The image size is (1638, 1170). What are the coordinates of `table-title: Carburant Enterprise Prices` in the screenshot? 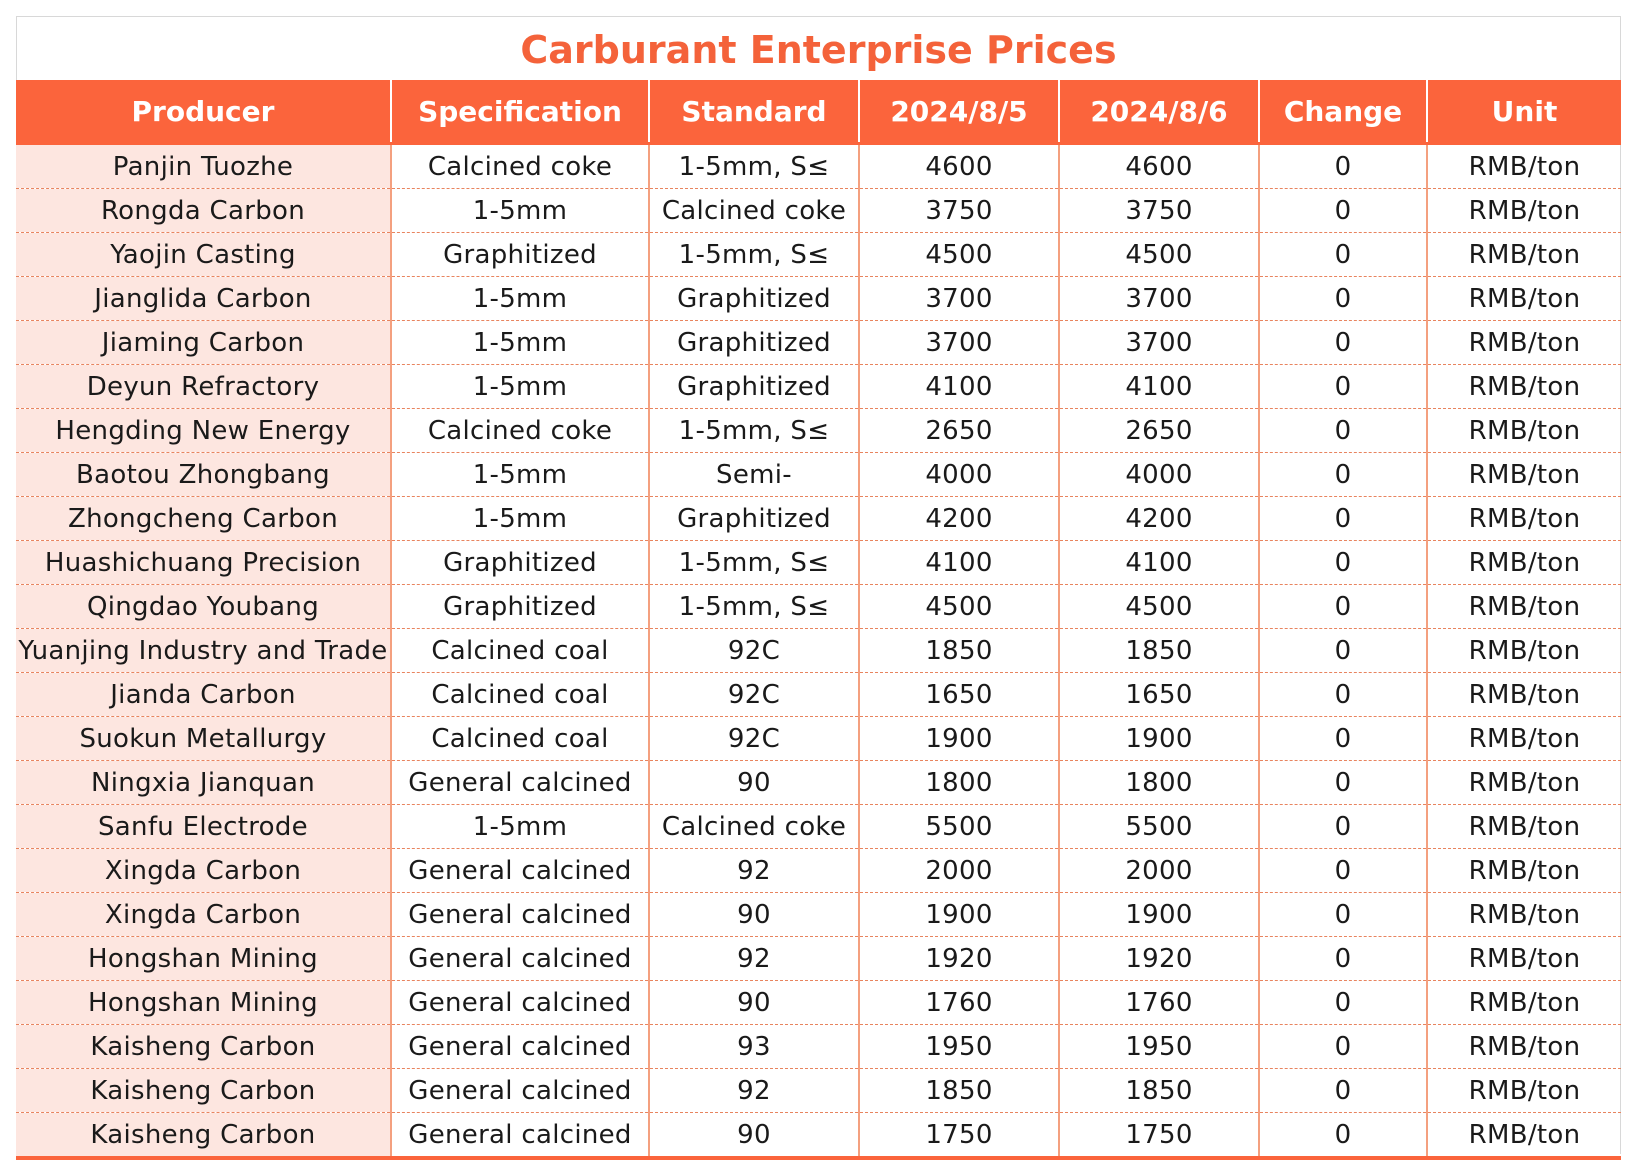 It's located at (818, 50).